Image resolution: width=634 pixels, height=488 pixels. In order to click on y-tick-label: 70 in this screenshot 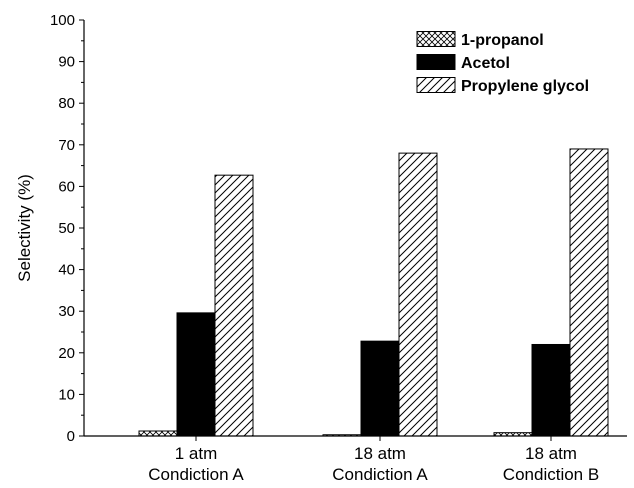, I will do `click(66, 145)`.